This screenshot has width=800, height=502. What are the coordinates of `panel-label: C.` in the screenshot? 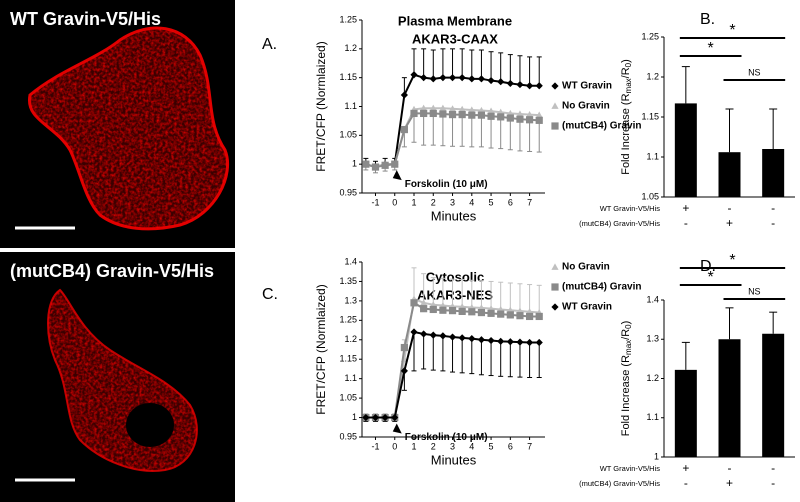 It's located at (270, 294).